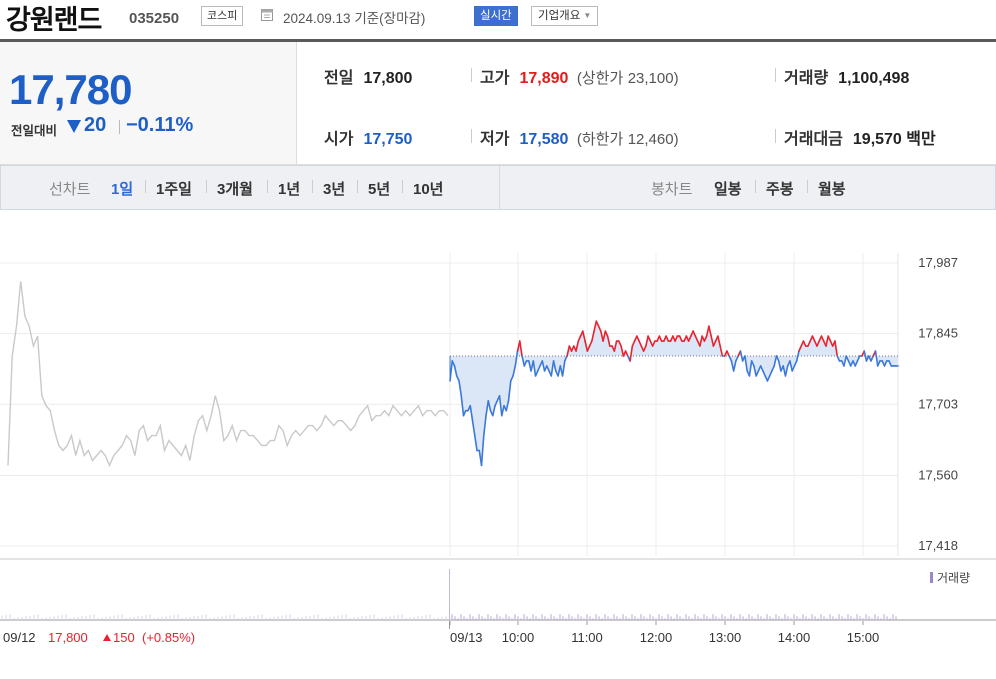 This screenshot has height=679, width=996. What do you see at coordinates (806, 78) in the screenshot?
I see `stat-label: 거래량` at bounding box center [806, 78].